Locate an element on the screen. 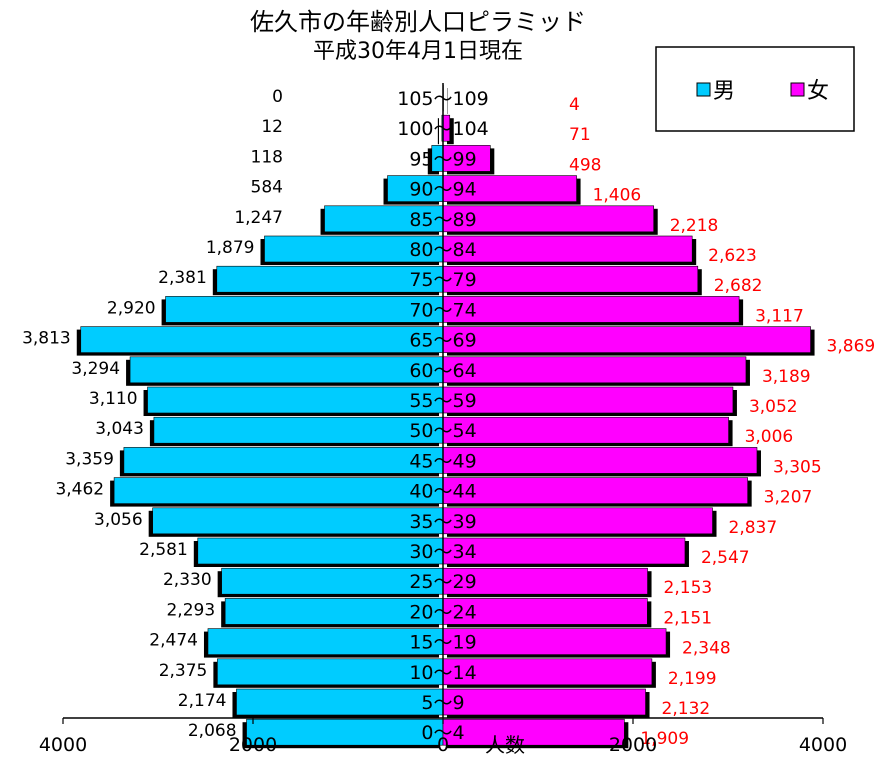  male-value-label: 2,174 is located at coordinates (202, 701).